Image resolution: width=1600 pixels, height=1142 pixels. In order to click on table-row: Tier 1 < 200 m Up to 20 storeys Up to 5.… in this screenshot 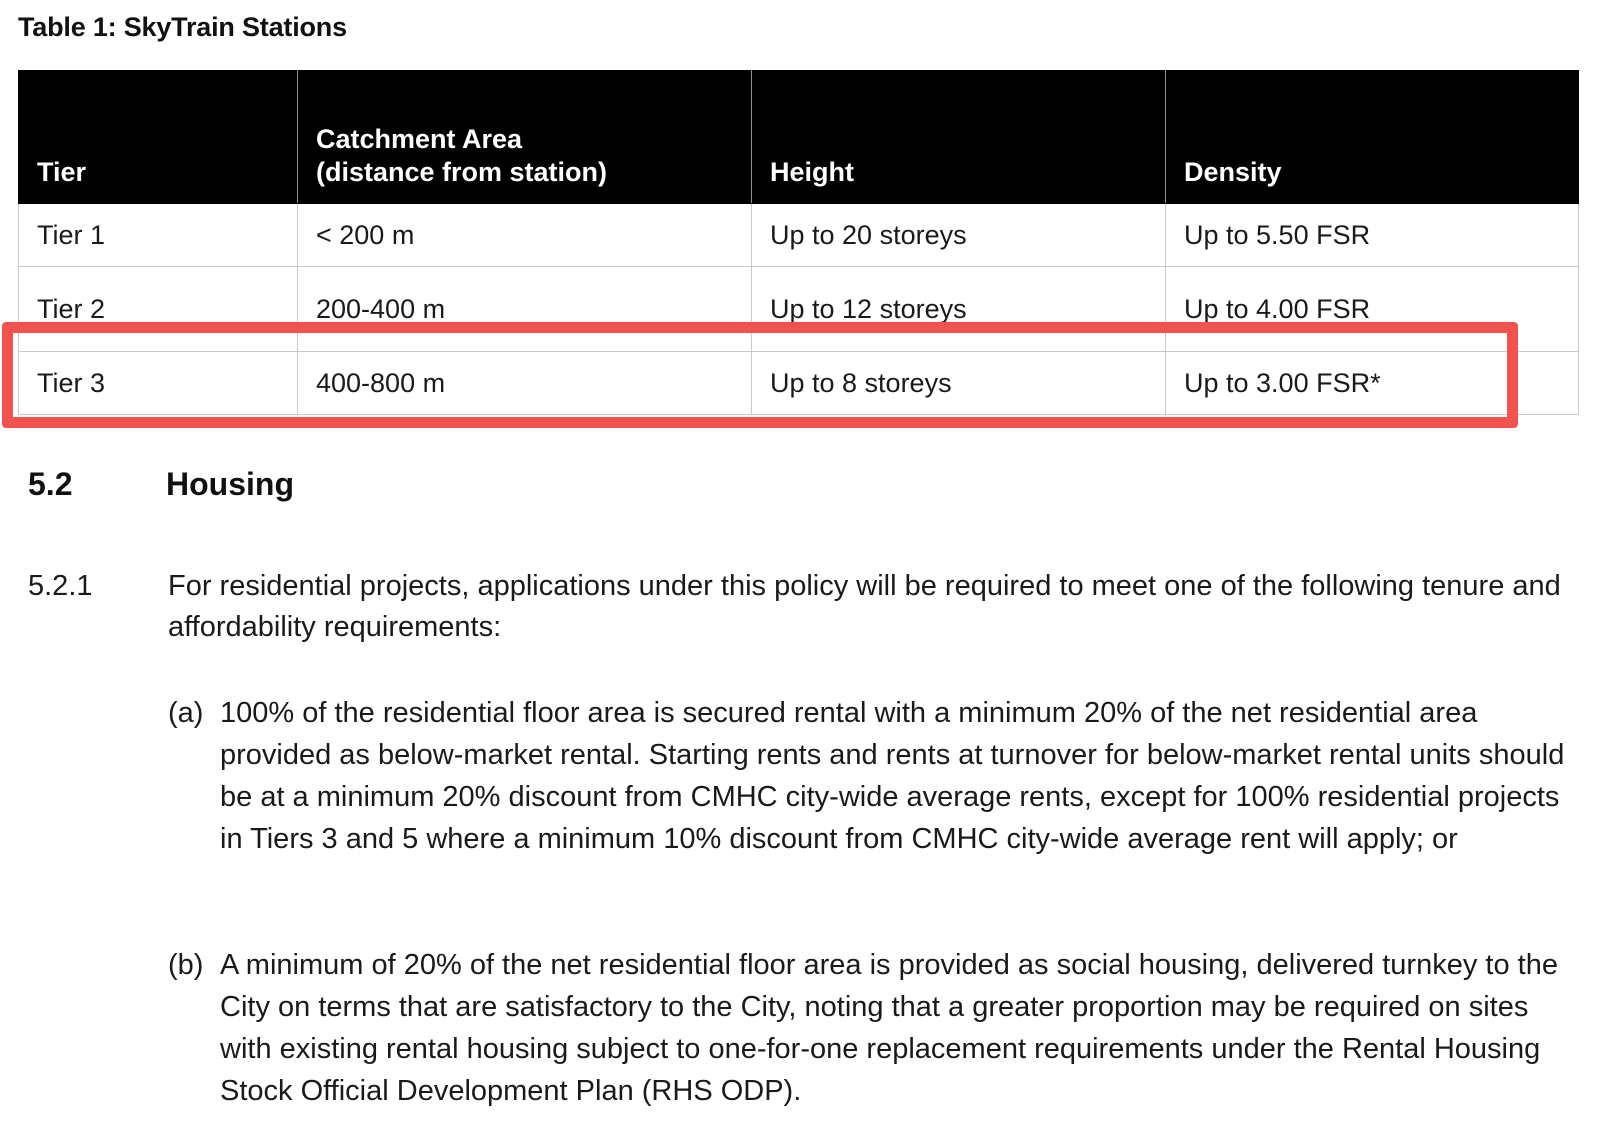, I will do `click(798, 235)`.